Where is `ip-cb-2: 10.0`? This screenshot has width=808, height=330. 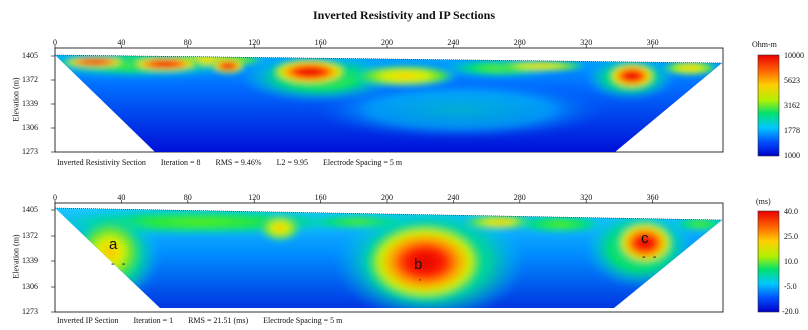
ip-cb-2: 10.0 is located at coordinates (791, 261).